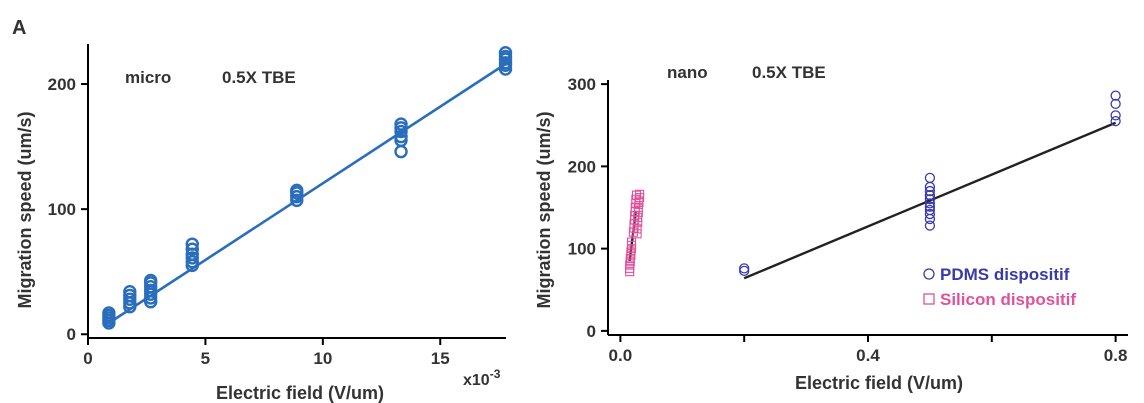 The image size is (1144, 403). What do you see at coordinates (929, 299) in the screenshot?
I see `legend-marker-silicon` at bounding box center [929, 299].